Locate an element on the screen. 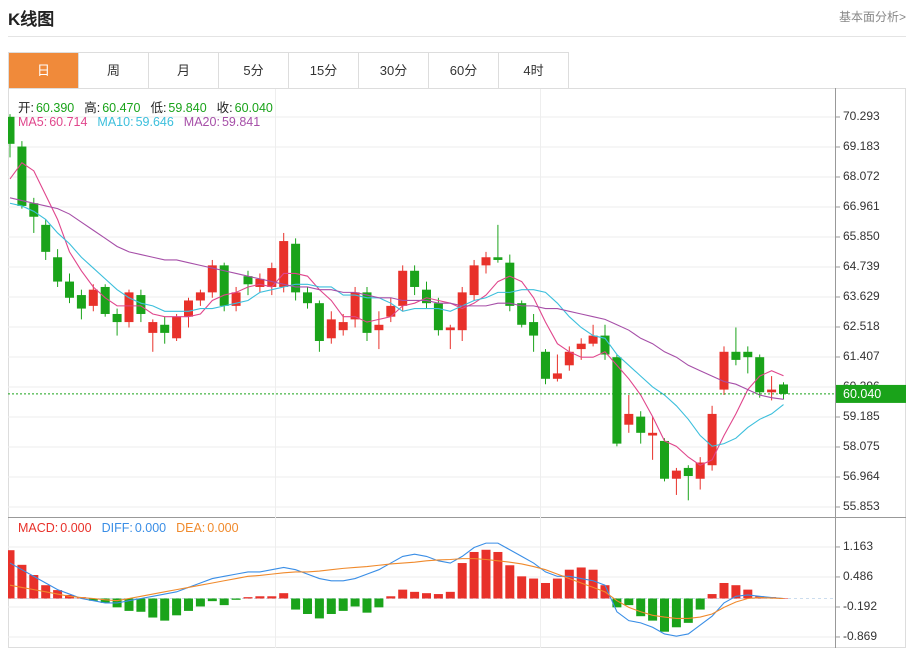 The width and height of the screenshot is (910, 648). period-tab: 5分 is located at coordinates (254, 71).